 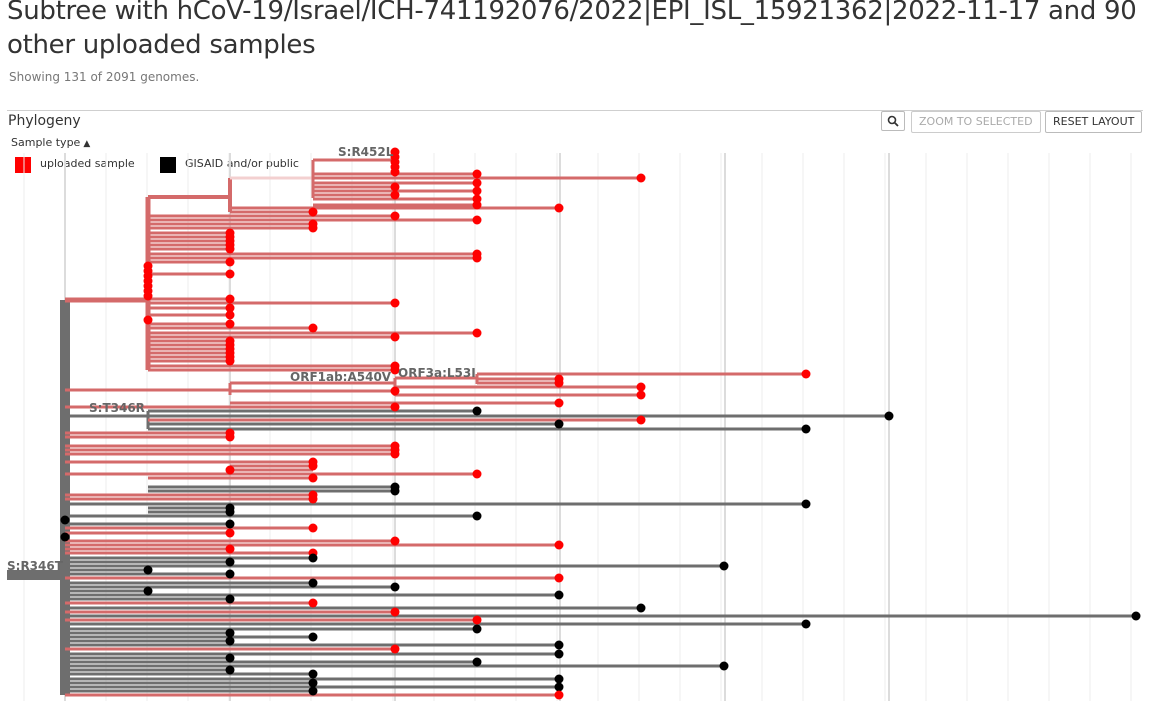 I want to click on reset-layout-button: RESET LAYOUT, so click(x=1094, y=122).